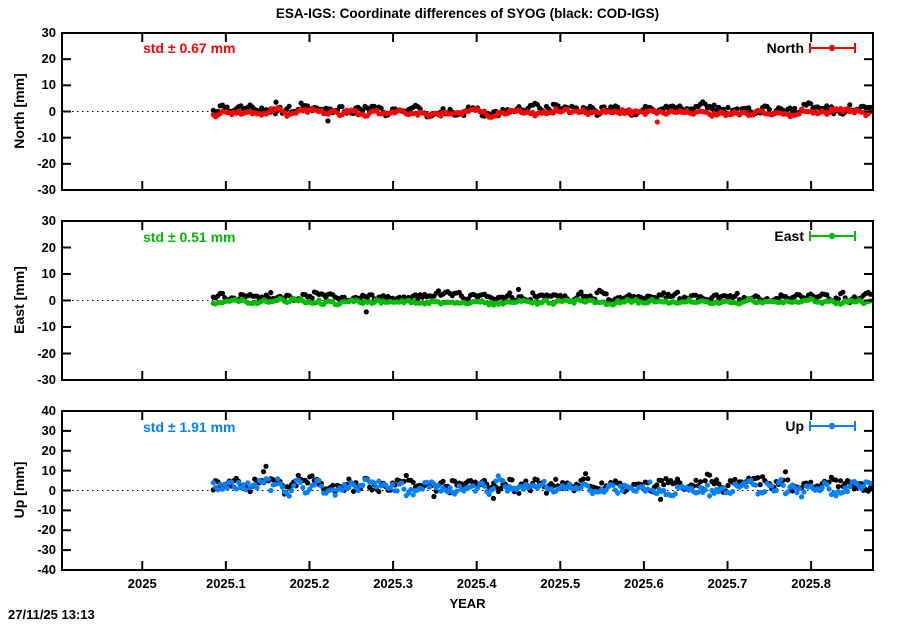 This screenshot has height=630, width=900. What do you see at coordinates (794, 426) in the screenshot?
I see `legend-label-up: Up` at bounding box center [794, 426].